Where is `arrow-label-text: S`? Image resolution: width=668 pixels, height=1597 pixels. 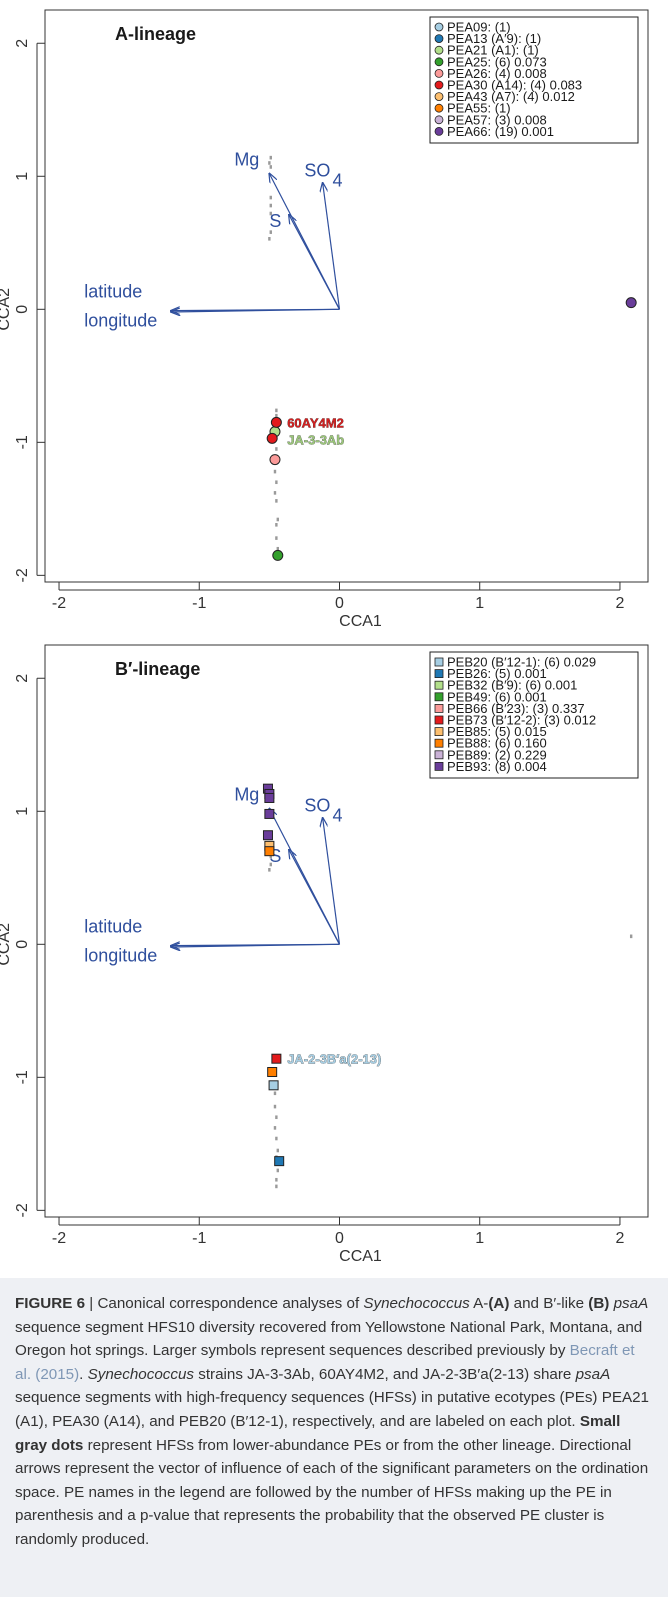 arrow-label-text: S is located at coordinates (275, 221).